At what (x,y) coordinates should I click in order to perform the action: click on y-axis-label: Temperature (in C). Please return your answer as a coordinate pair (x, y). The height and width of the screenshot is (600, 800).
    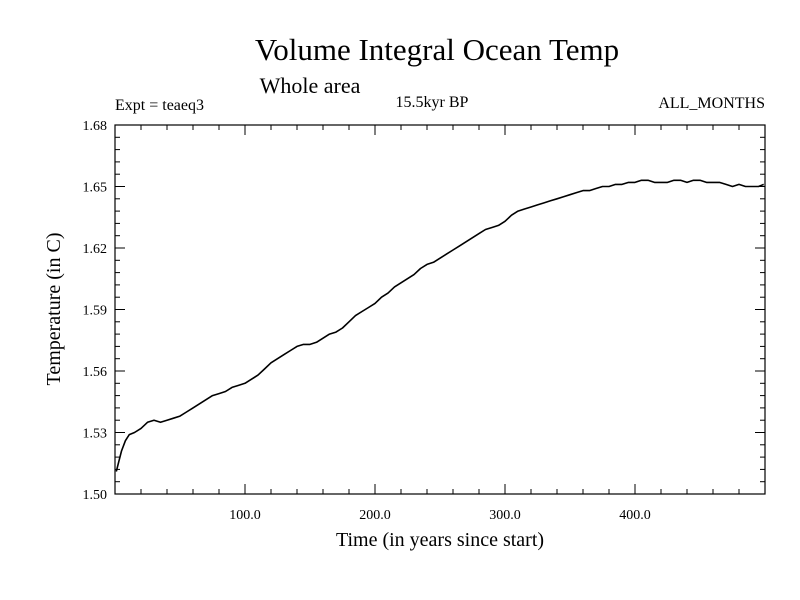
    Looking at the image, I should click on (54, 309).